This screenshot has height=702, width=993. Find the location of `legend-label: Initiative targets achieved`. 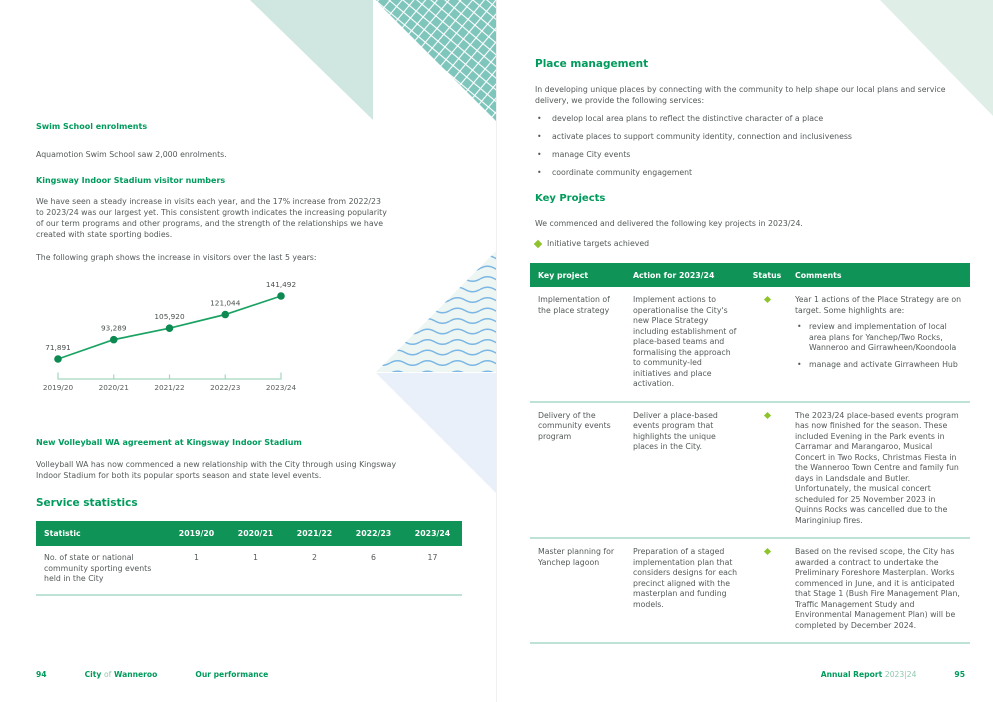

legend-label: Initiative targets achieved is located at coordinates (598, 243).